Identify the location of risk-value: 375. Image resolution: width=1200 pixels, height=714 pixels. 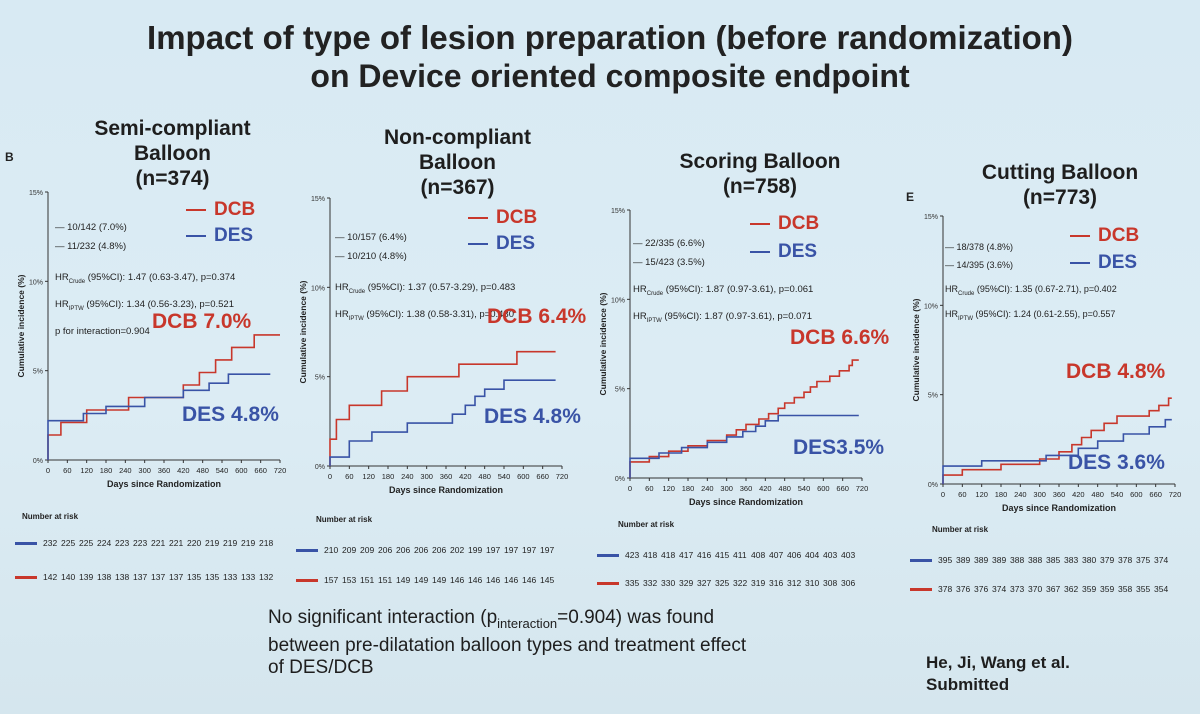
(1143, 560).